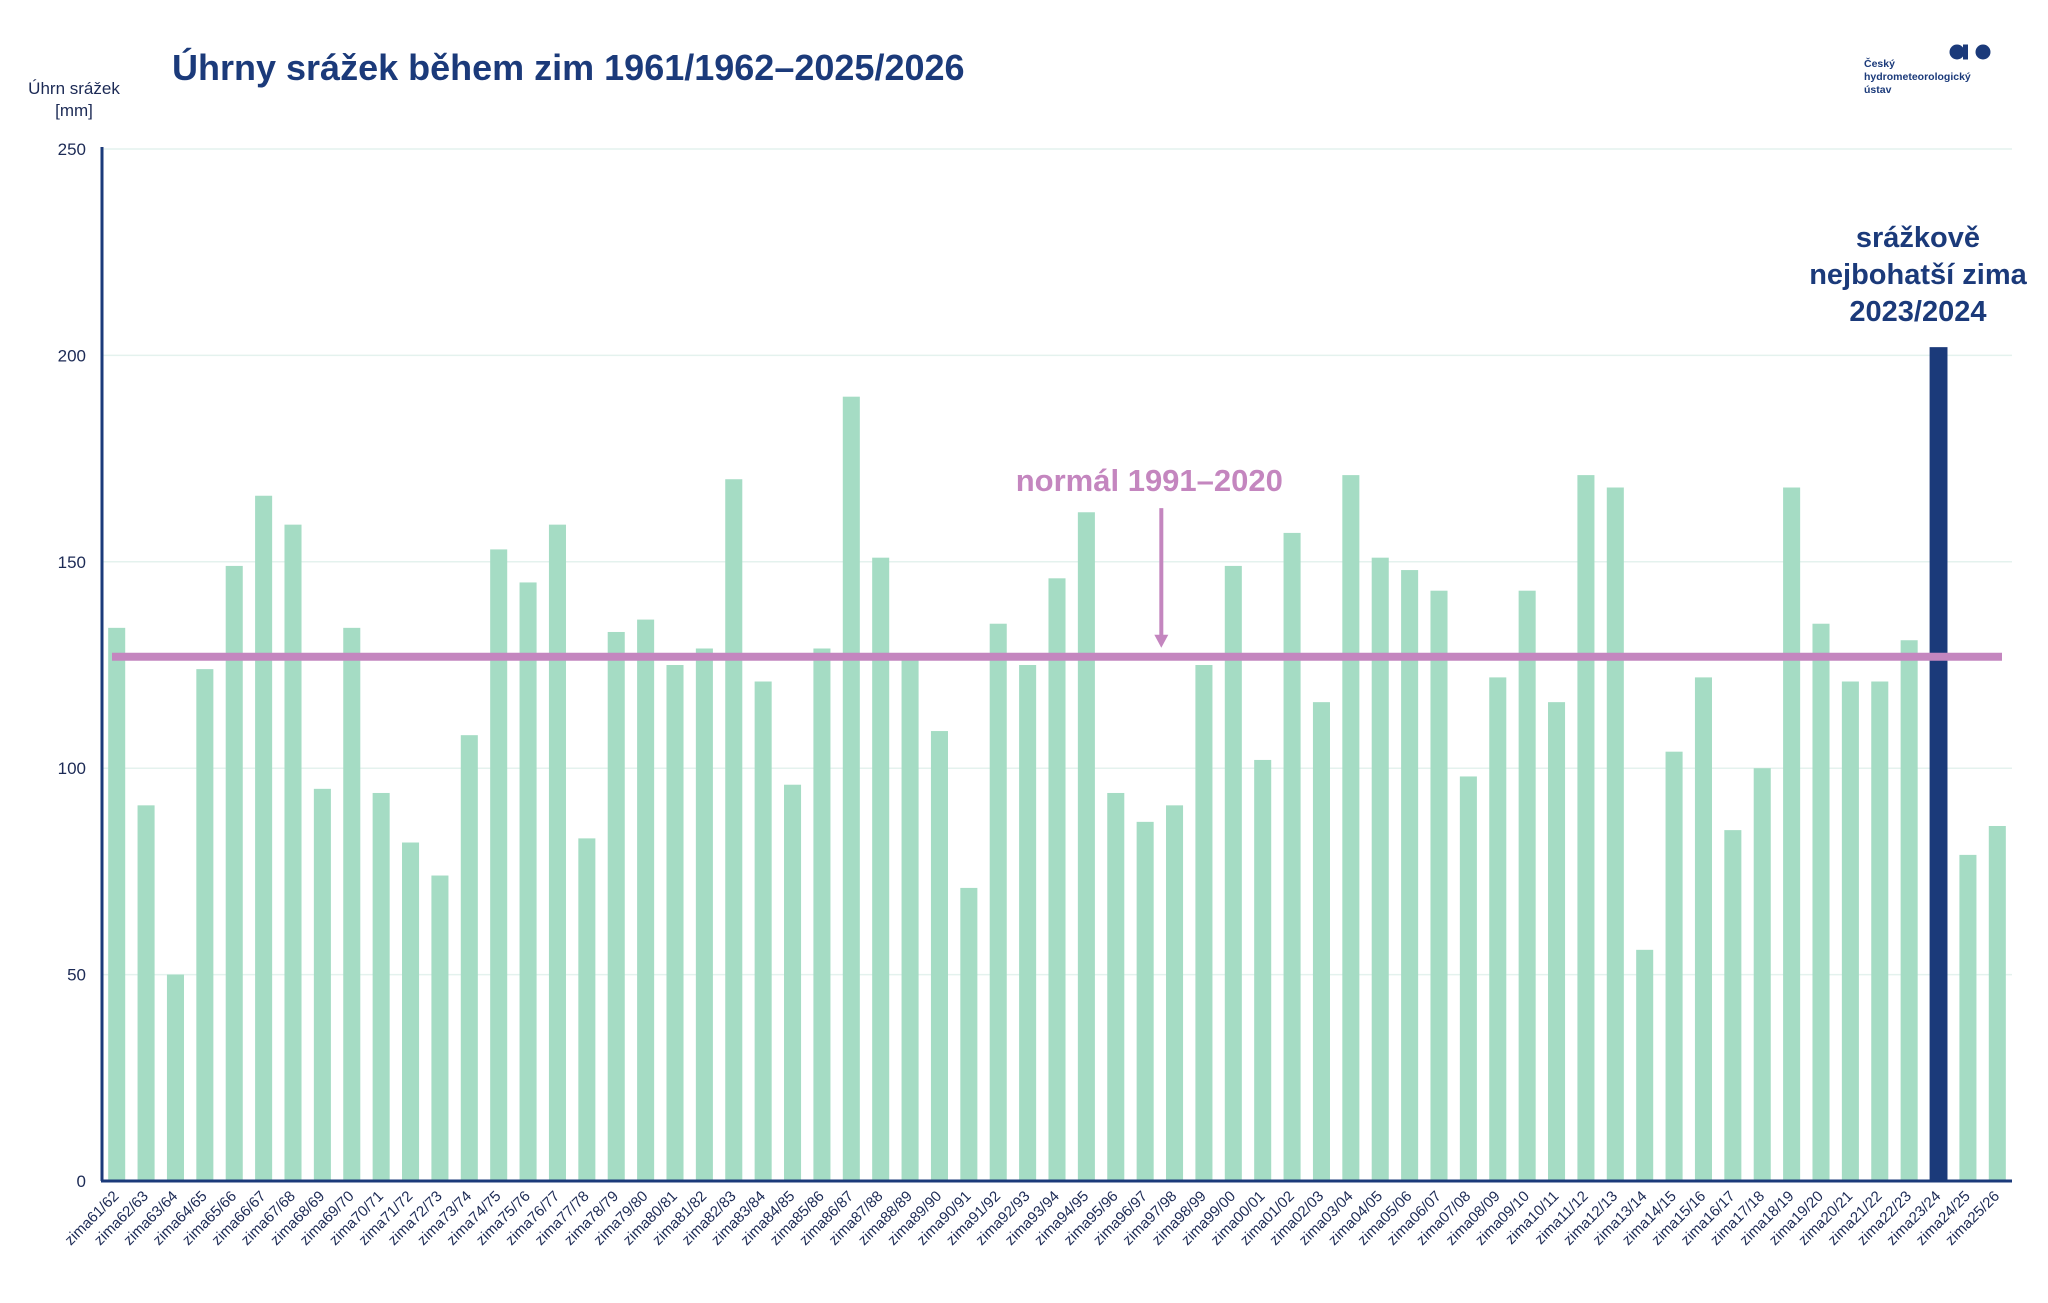 The height and width of the screenshot is (1303, 2048). I want to click on normal-arrow-icon, so click(1161, 641).